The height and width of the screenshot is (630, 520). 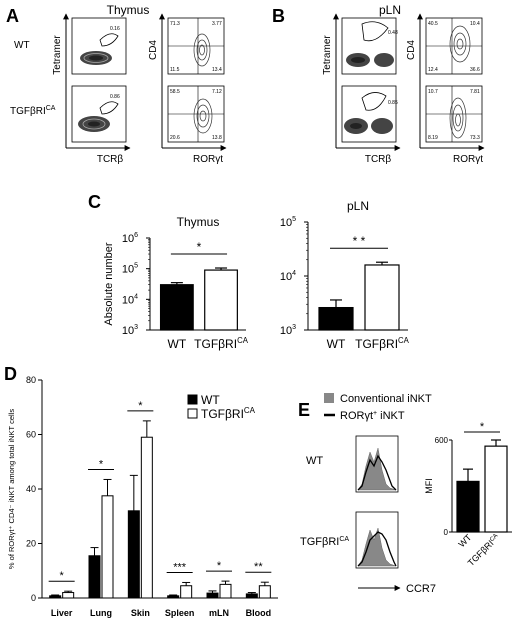 What do you see at coordinates (225, 591) in the screenshot?
I see `bar-mln-tgf` at bounding box center [225, 591].